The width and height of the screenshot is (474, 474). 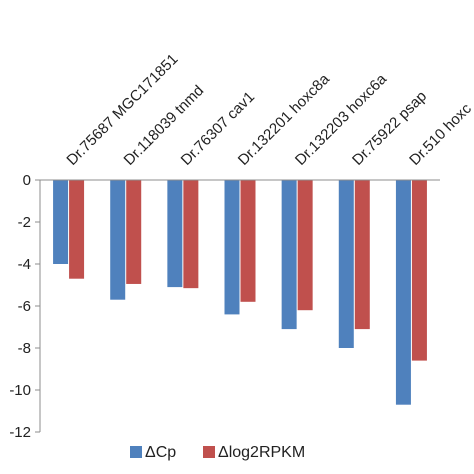 I want to click on legend: ΔCp Δlog2RPKM, so click(x=217, y=452).